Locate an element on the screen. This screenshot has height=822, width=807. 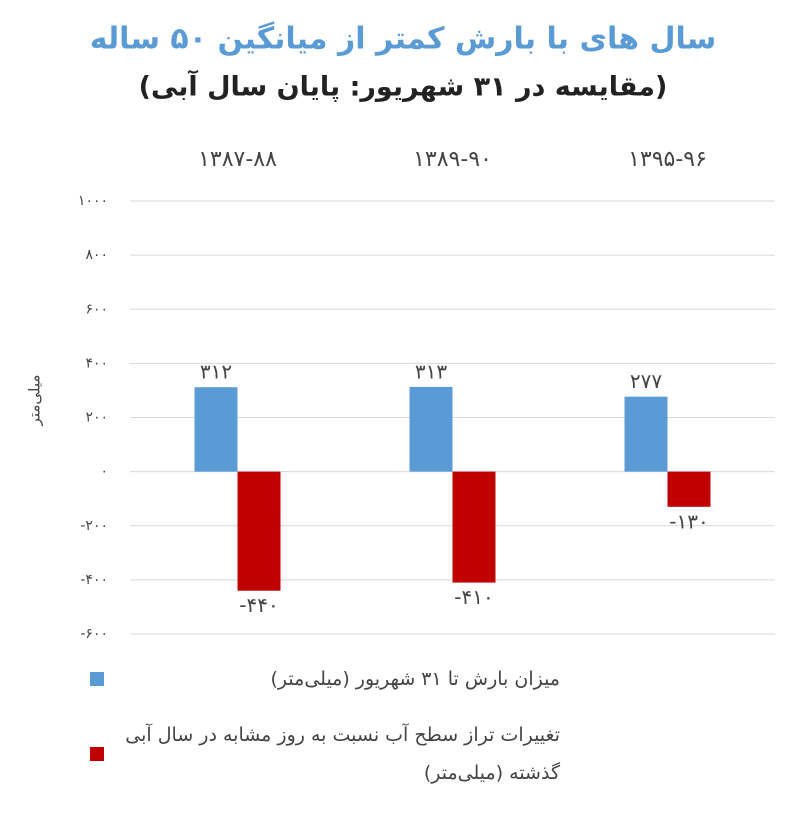
value-label: ۳۱۳ is located at coordinates (431, 371).